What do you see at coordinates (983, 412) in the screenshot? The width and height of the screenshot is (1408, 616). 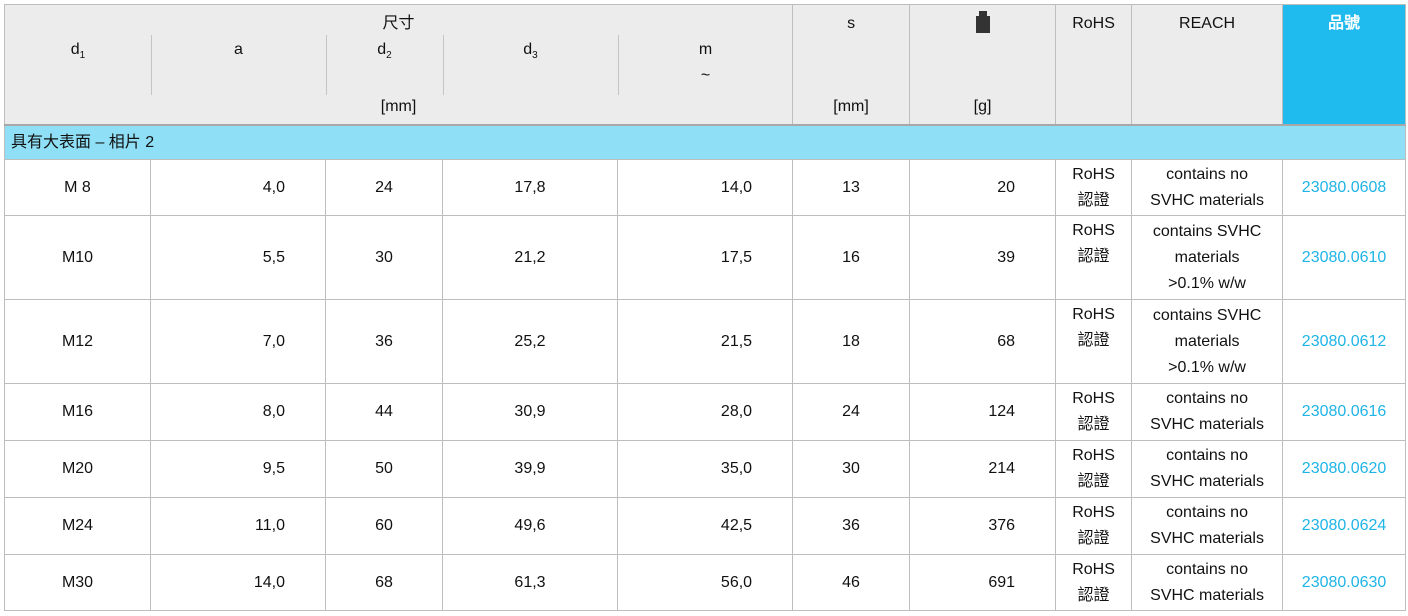 I see `cell-g: 124` at bounding box center [983, 412].